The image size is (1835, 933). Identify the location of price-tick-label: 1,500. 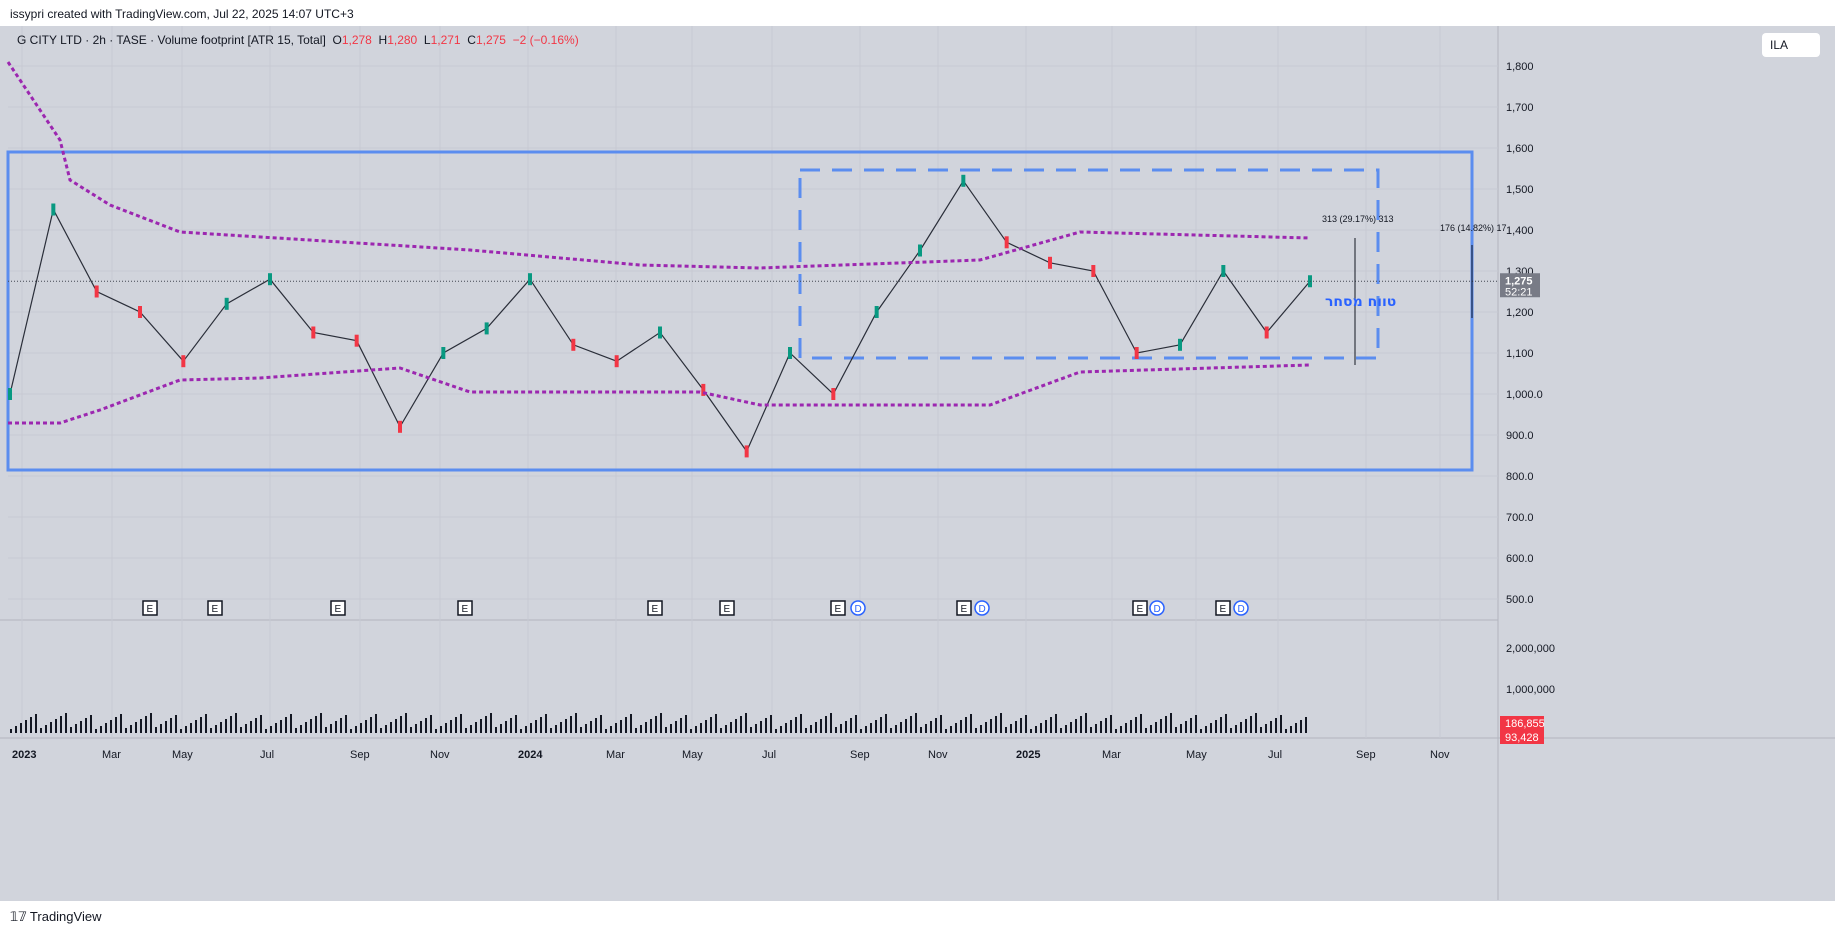
(1520, 190).